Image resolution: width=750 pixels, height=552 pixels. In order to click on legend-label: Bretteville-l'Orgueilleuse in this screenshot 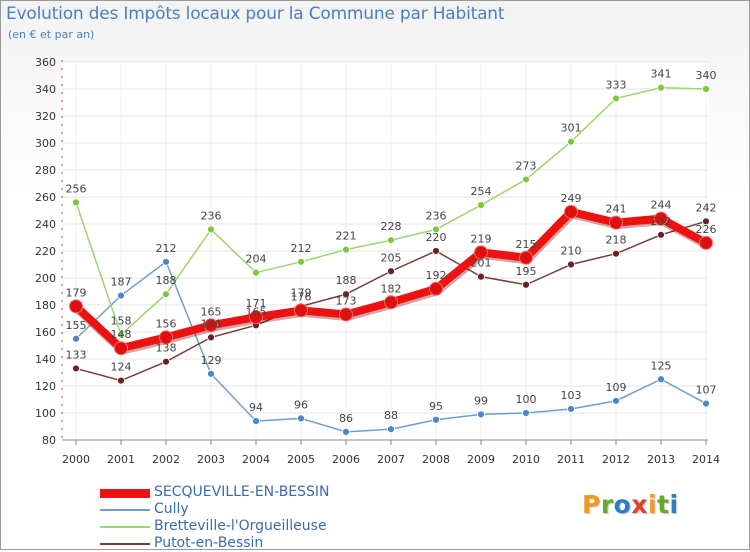, I will do `click(240, 526)`.